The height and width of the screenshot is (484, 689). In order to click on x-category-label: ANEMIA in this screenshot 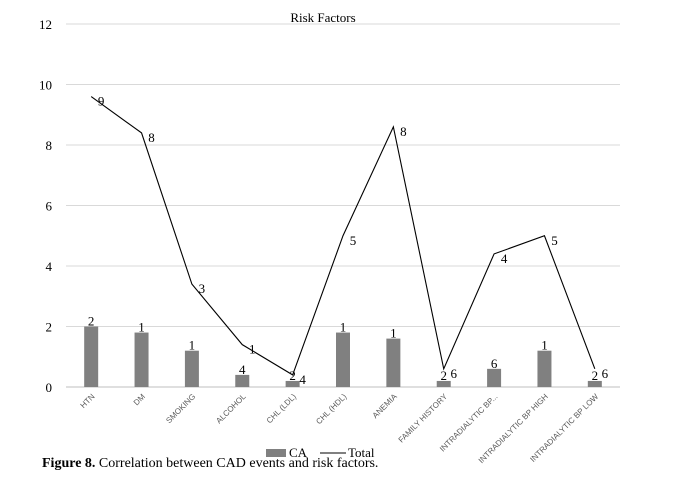, I will do `click(385, 406)`.